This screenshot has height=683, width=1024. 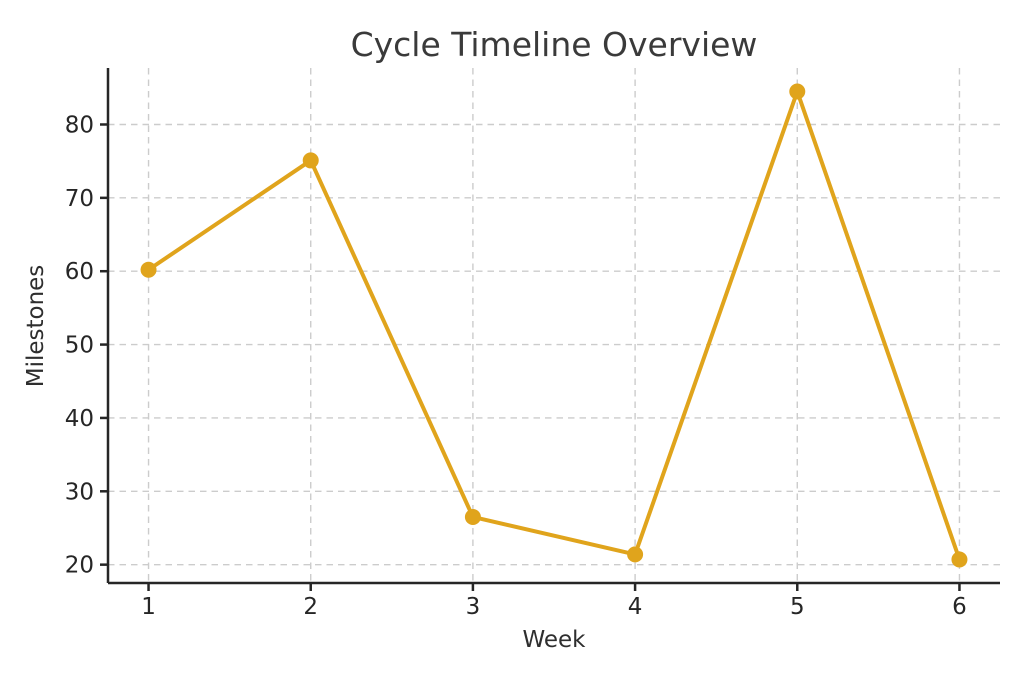 I want to click on chart-title: Cycle Timeline Overview, so click(x=554, y=44).